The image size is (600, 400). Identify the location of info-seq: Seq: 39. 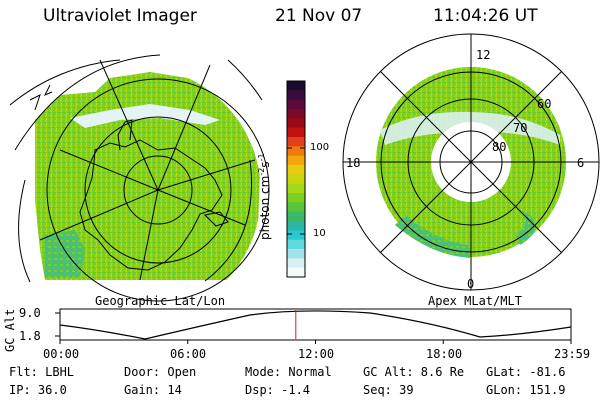
(388, 390).